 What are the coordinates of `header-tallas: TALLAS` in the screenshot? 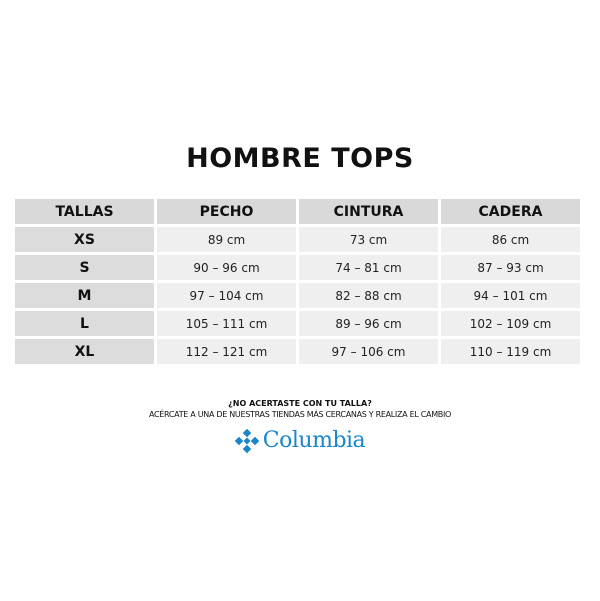 It's located at (84, 211).